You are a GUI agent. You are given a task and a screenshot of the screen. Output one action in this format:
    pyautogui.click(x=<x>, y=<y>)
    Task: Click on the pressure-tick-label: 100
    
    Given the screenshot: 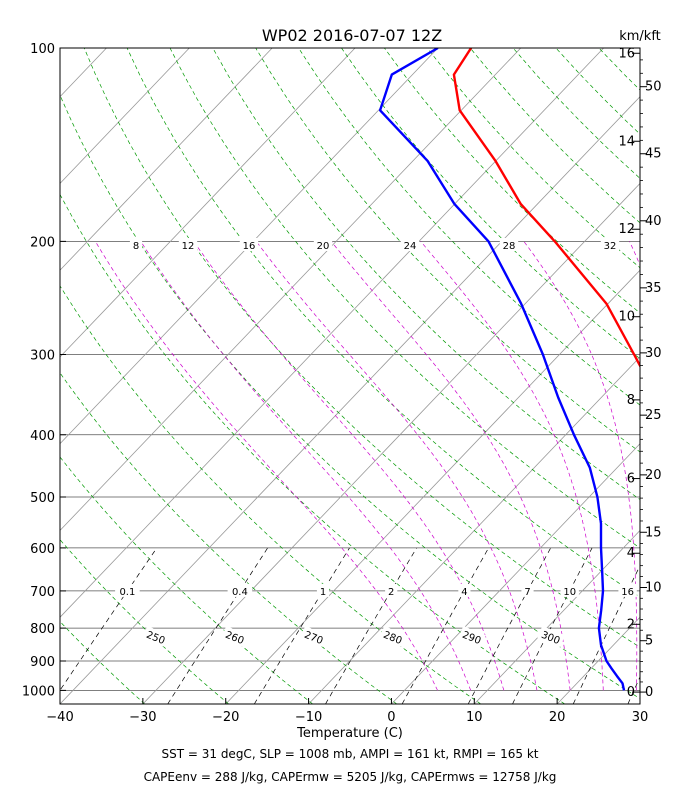 What is the action you would take?
    pyautogui.click(x=42, y=49)
    